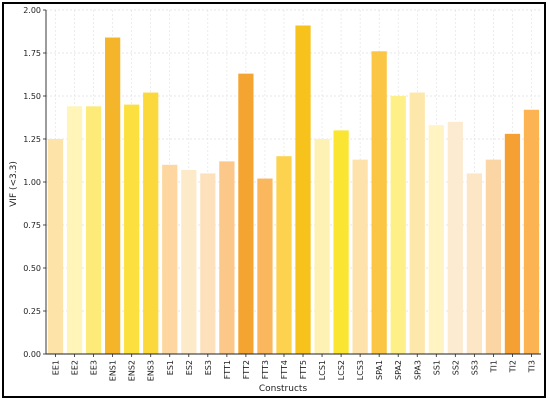 This screenshot has width=550, height=402. What do you see at coordinates (227, 369) in the screenshot?
I see `x-tick-label: FTT1` at bounding box center [227, 369].